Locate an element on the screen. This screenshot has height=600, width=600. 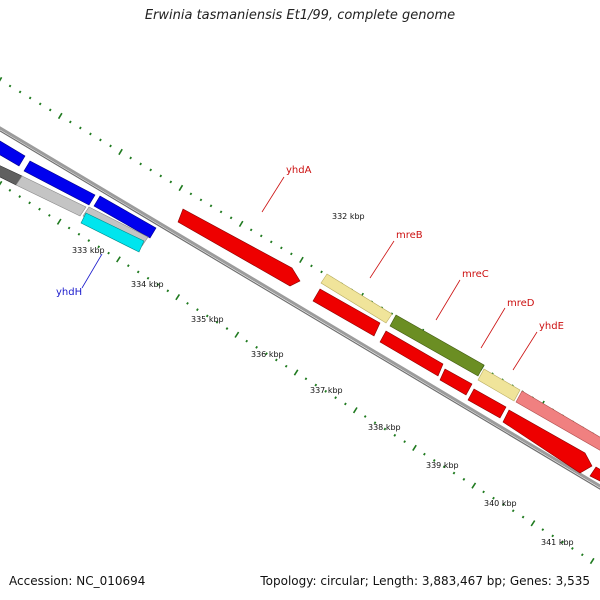
gene-label-yhdH: yhdH is located at coordinates (69, 292).